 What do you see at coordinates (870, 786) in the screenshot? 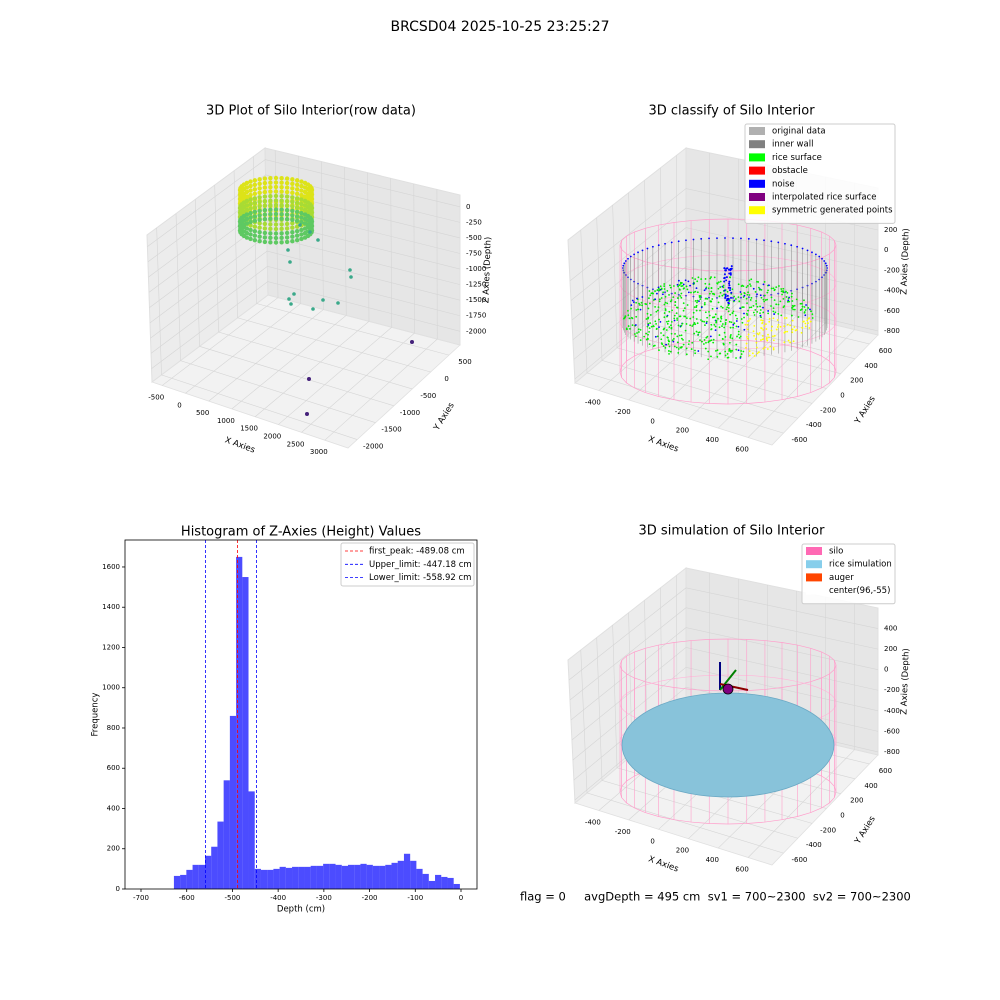
I see `y-tick-label: 400` at bounding box center [870, 786].